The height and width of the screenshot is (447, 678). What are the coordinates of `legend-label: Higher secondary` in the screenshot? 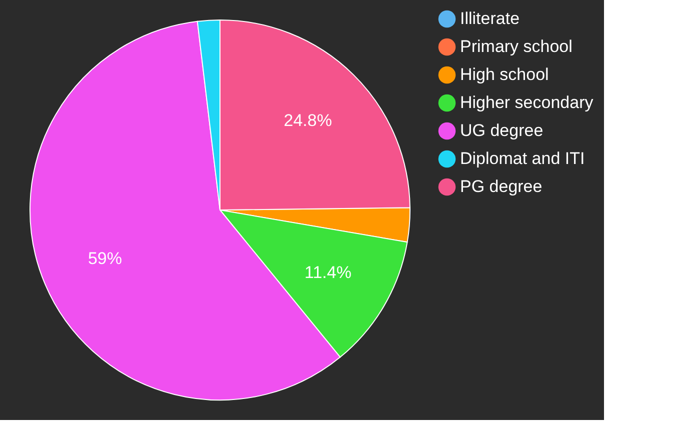 It's located at (527, 102).